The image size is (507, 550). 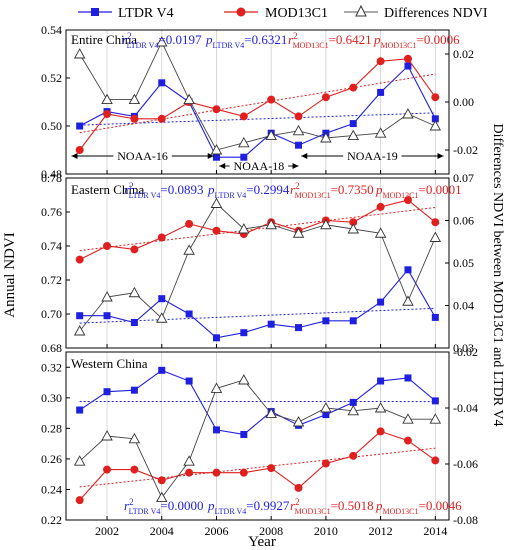 I want to click on legend-ltdr-marker, so click(x=95, y=12).